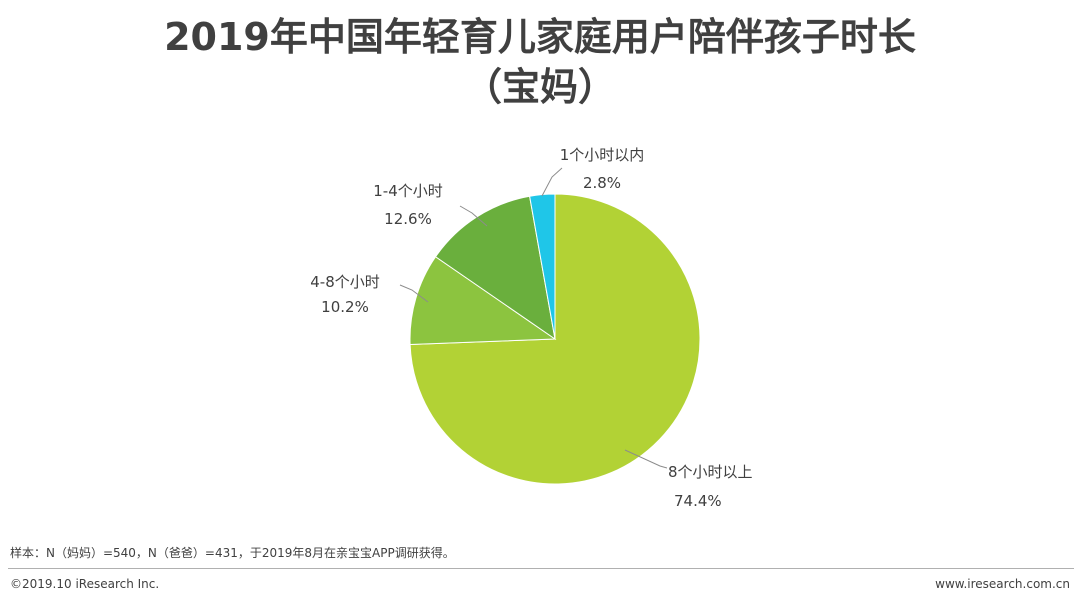 The height and width of the screenshot is (605, 1080). Describe the element at coordinates (345, 307) in the screenshot. I see `slice-value-label: 10.2%` at that location.